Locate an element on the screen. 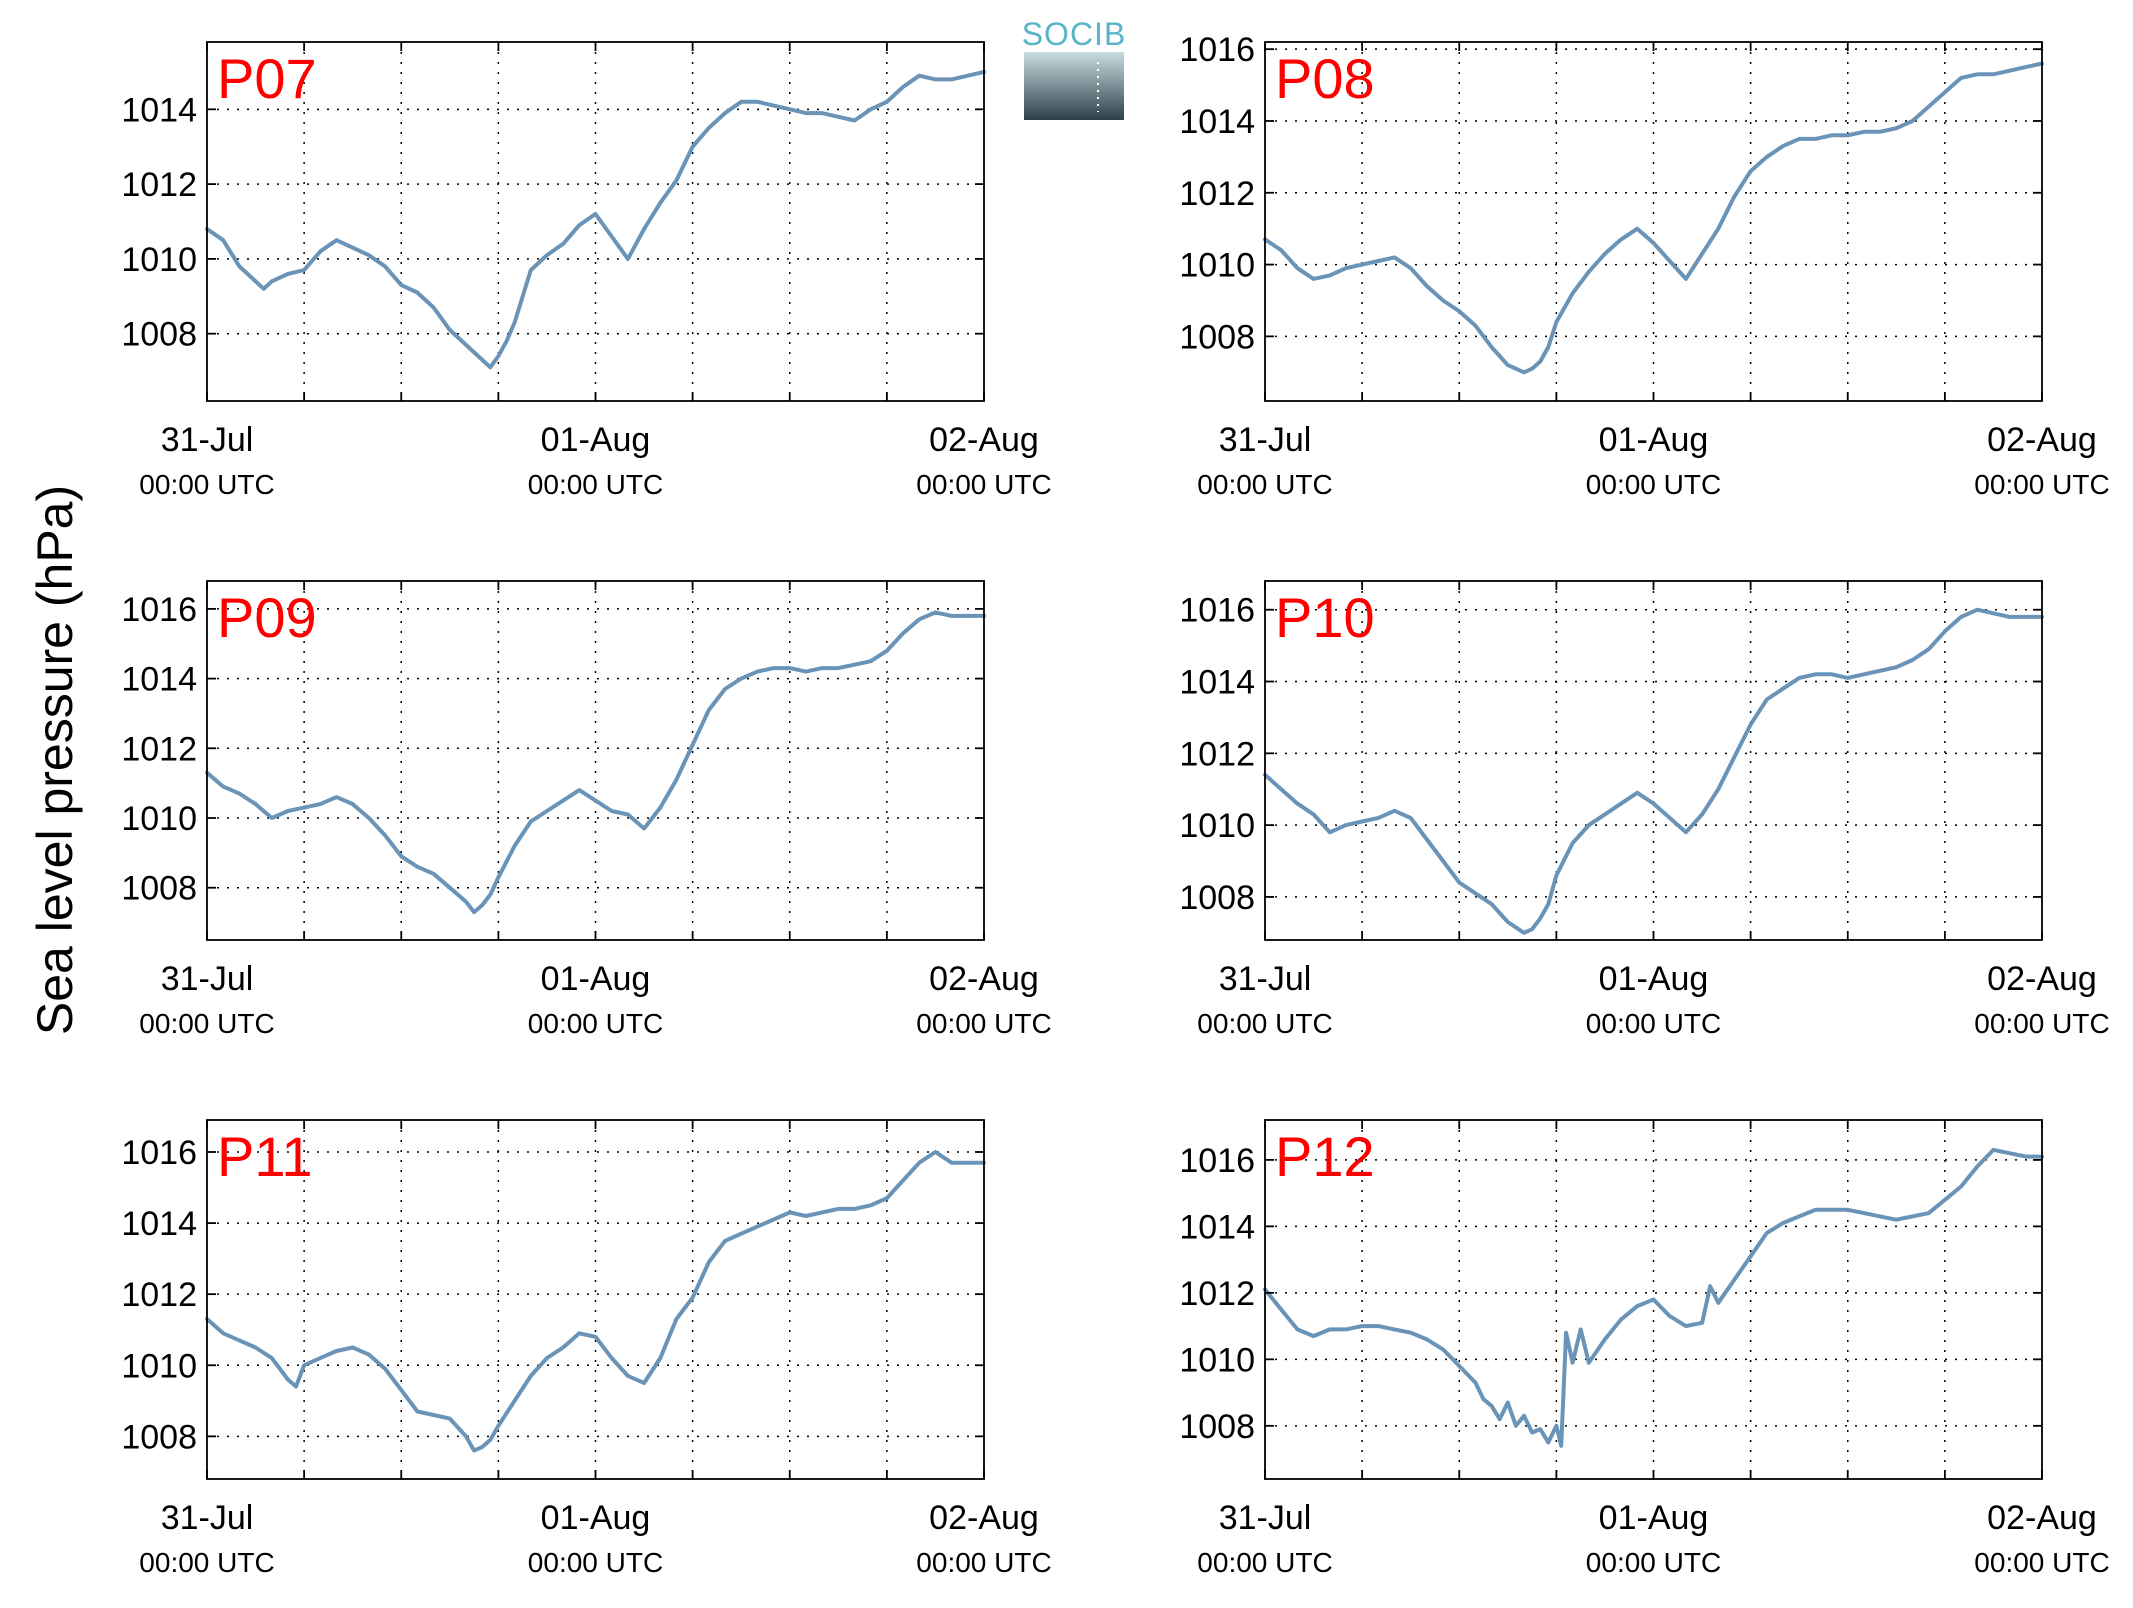  panel-title: P08 is located at coordinates (1325, 78).